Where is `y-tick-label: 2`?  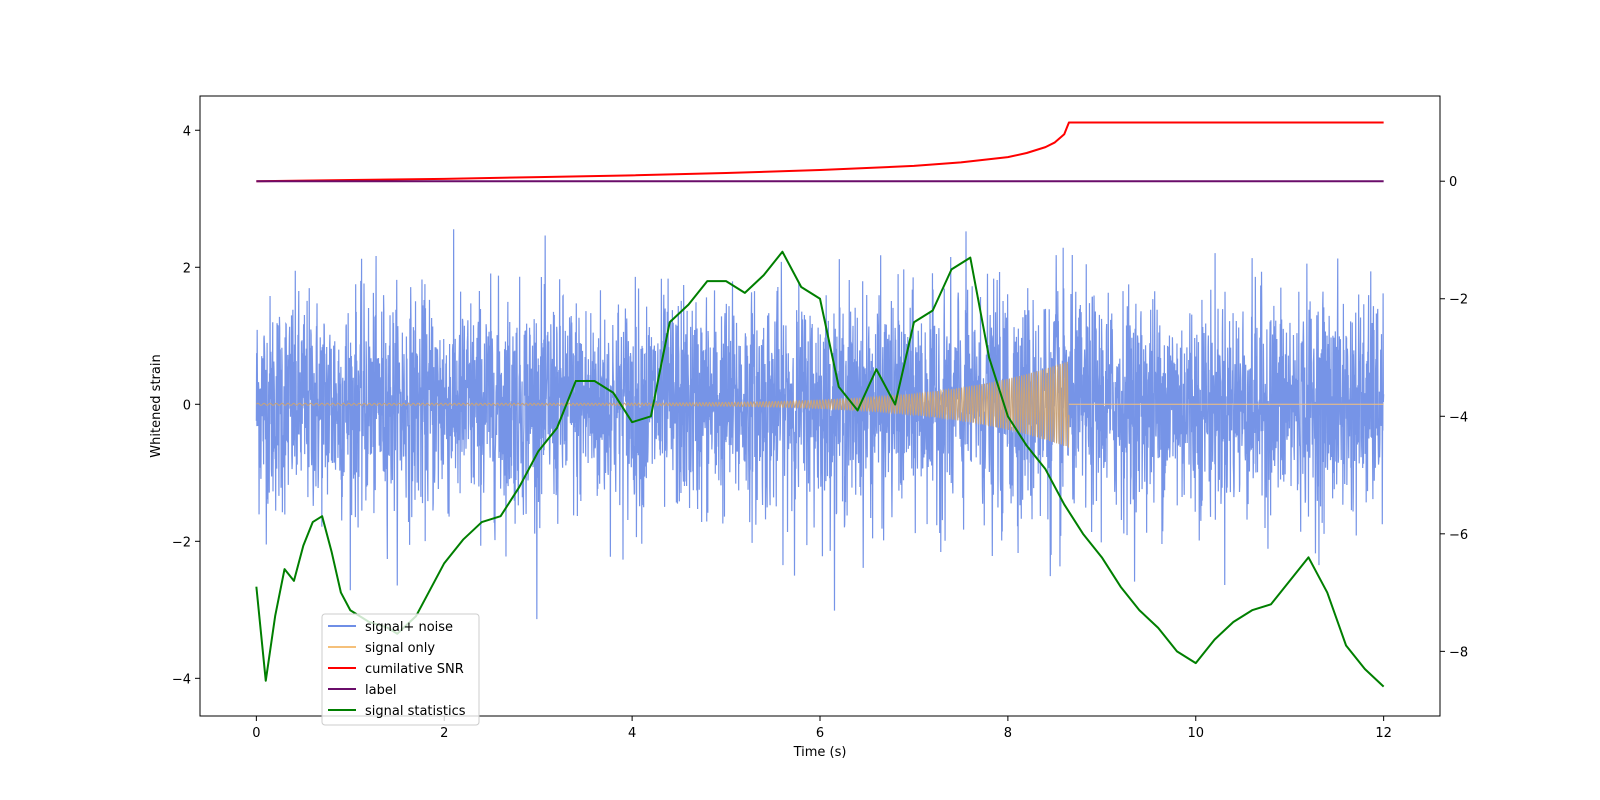 y-tick-label: 2 is located at coordinates (187, 268).